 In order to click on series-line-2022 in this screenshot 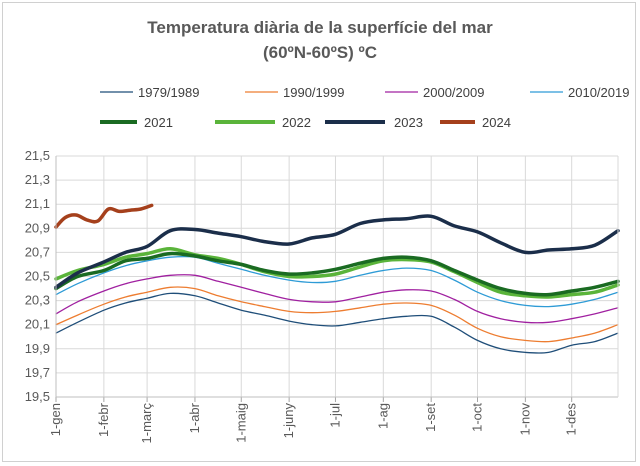, I will do `click(337, 273)`.